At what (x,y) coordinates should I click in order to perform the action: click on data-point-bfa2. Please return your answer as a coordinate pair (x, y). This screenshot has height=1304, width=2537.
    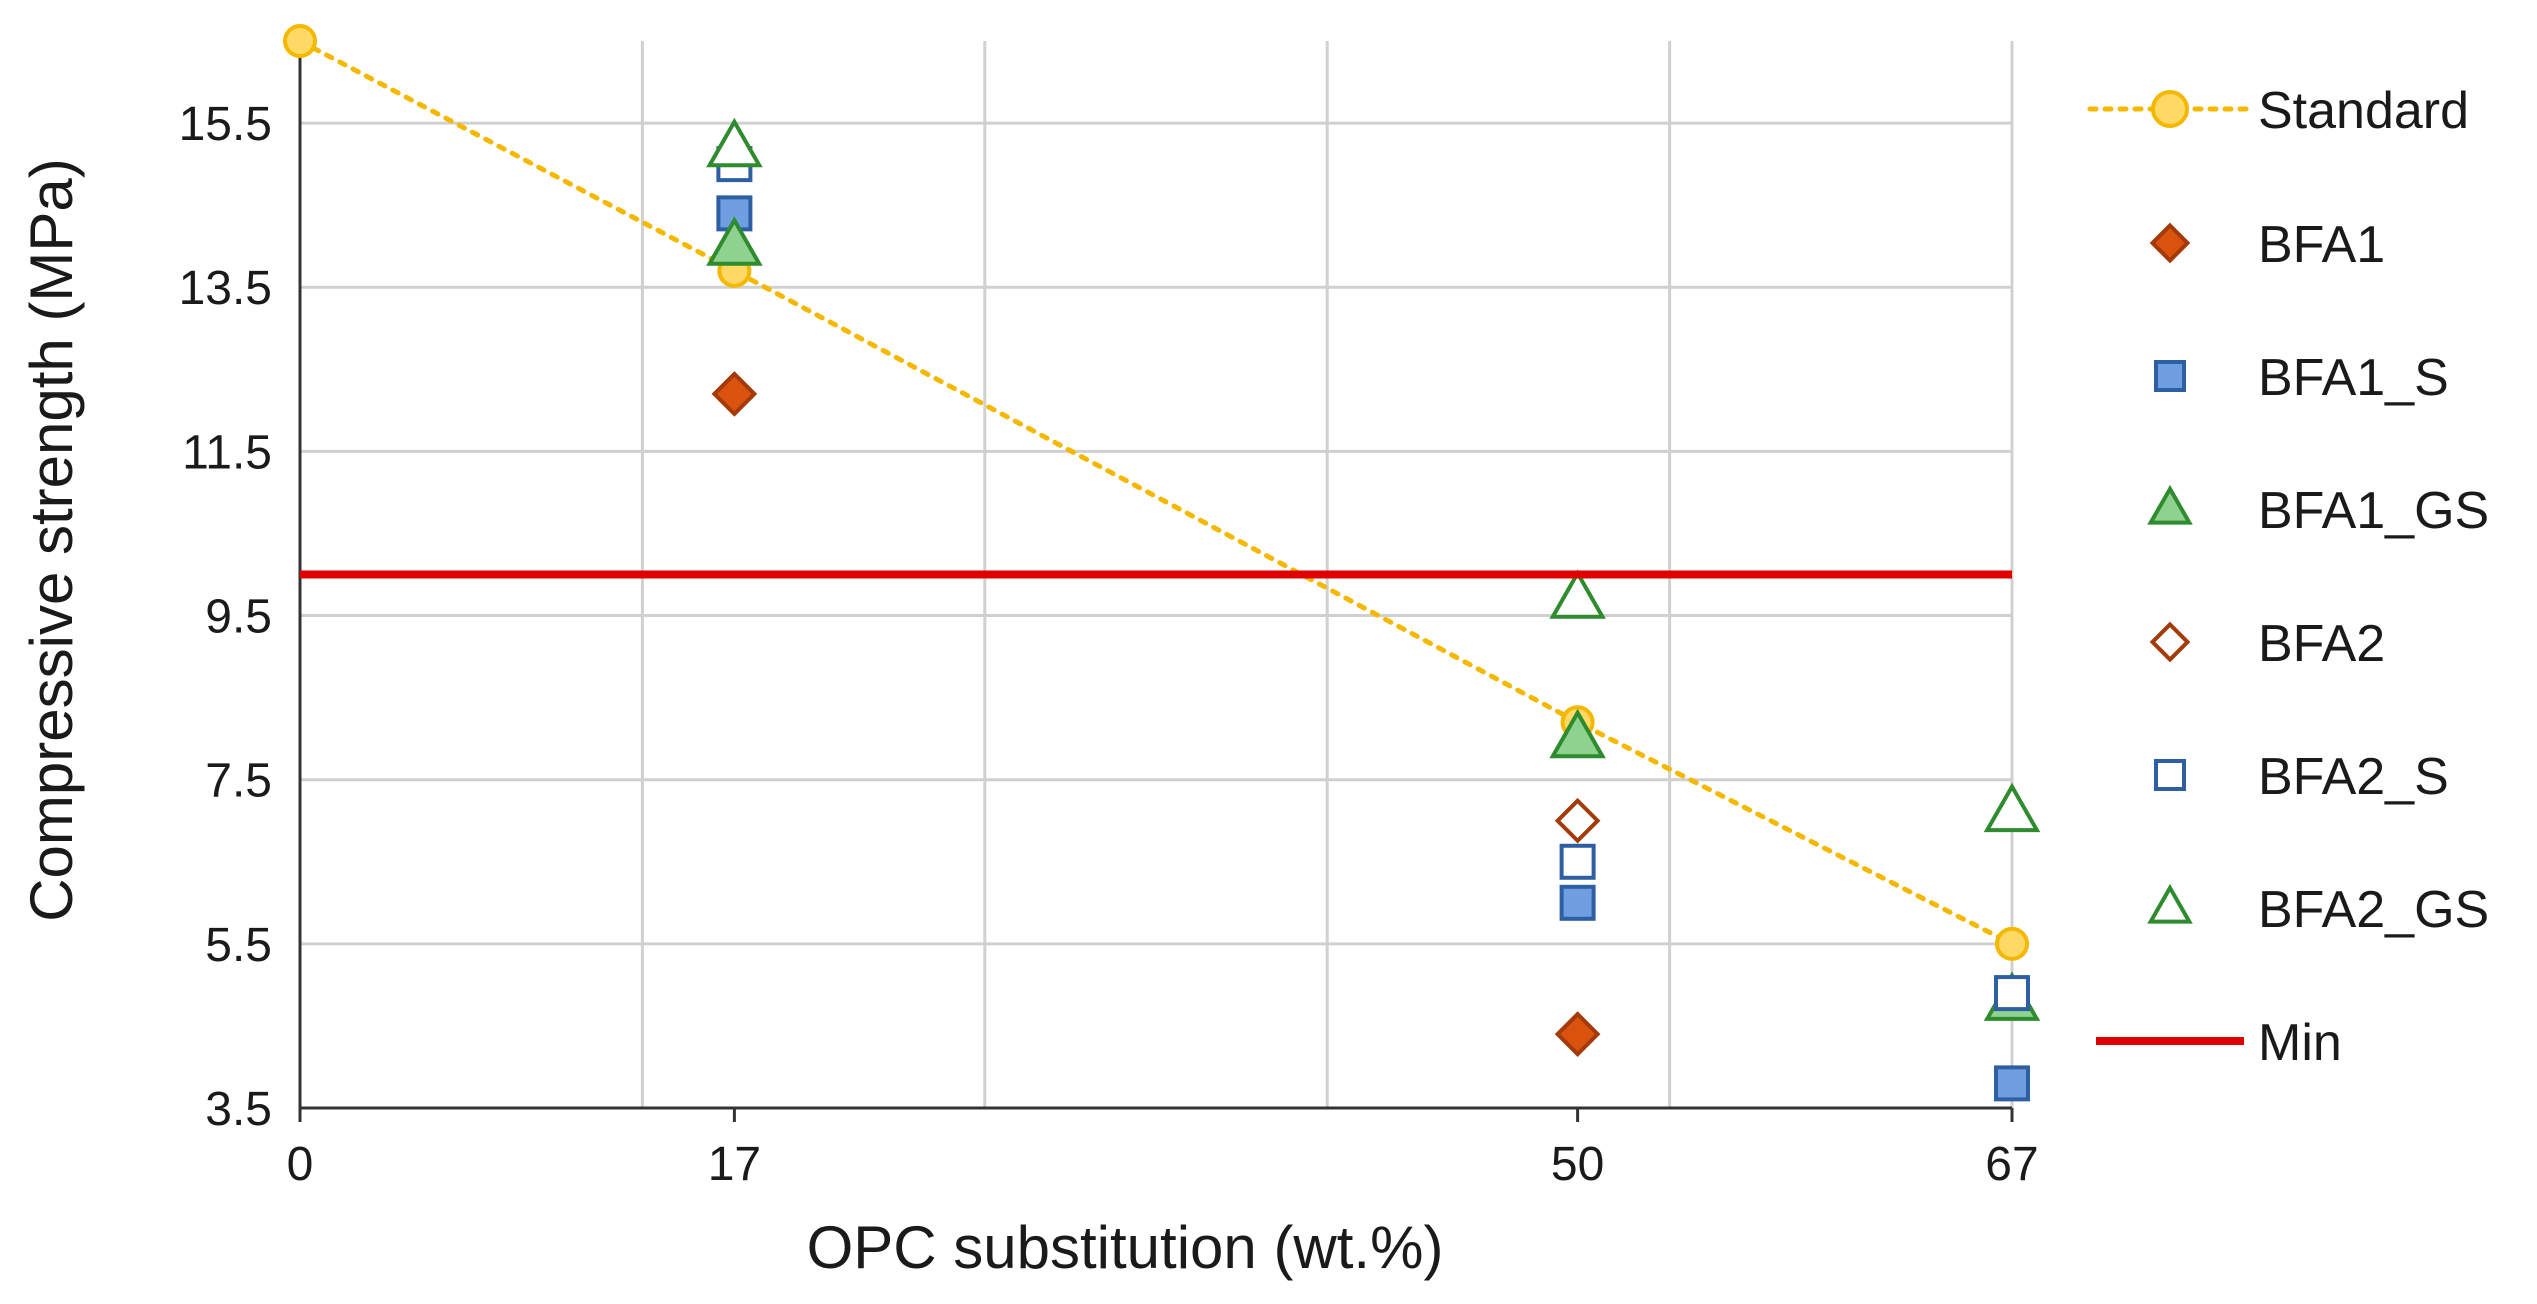
    Looking at the image, I should click on (1577, 820).